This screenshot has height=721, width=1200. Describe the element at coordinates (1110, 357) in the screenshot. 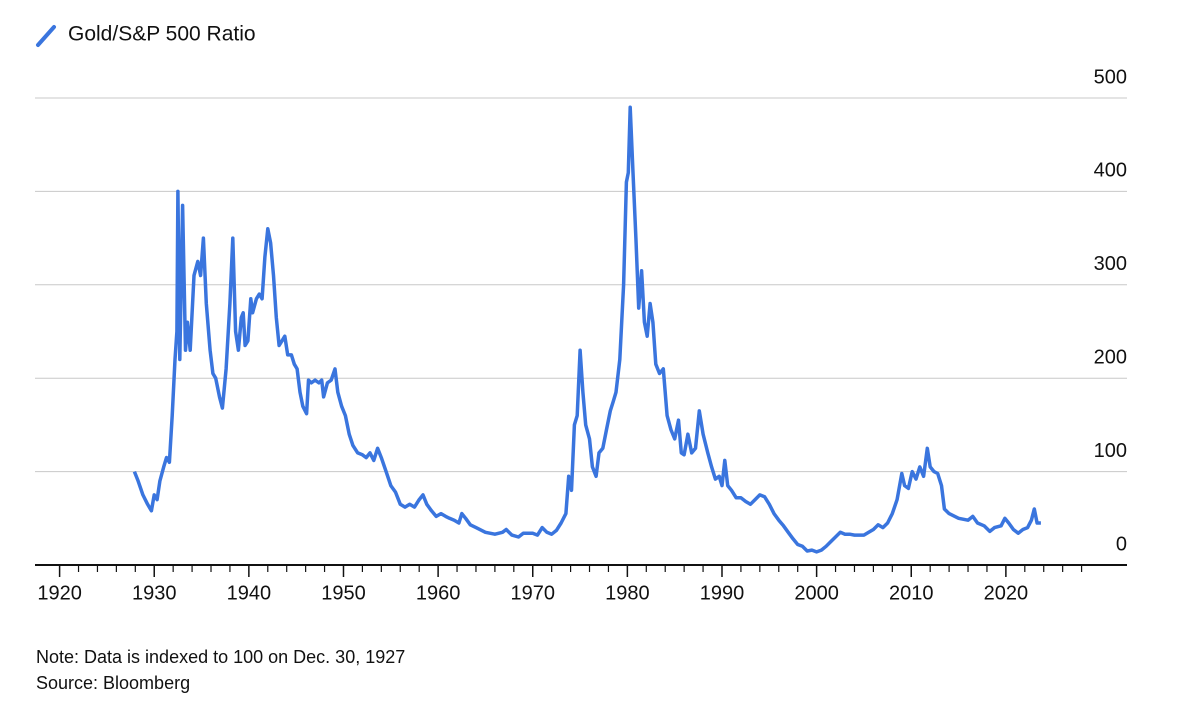

I see `y-tick-label: 200` at that location.